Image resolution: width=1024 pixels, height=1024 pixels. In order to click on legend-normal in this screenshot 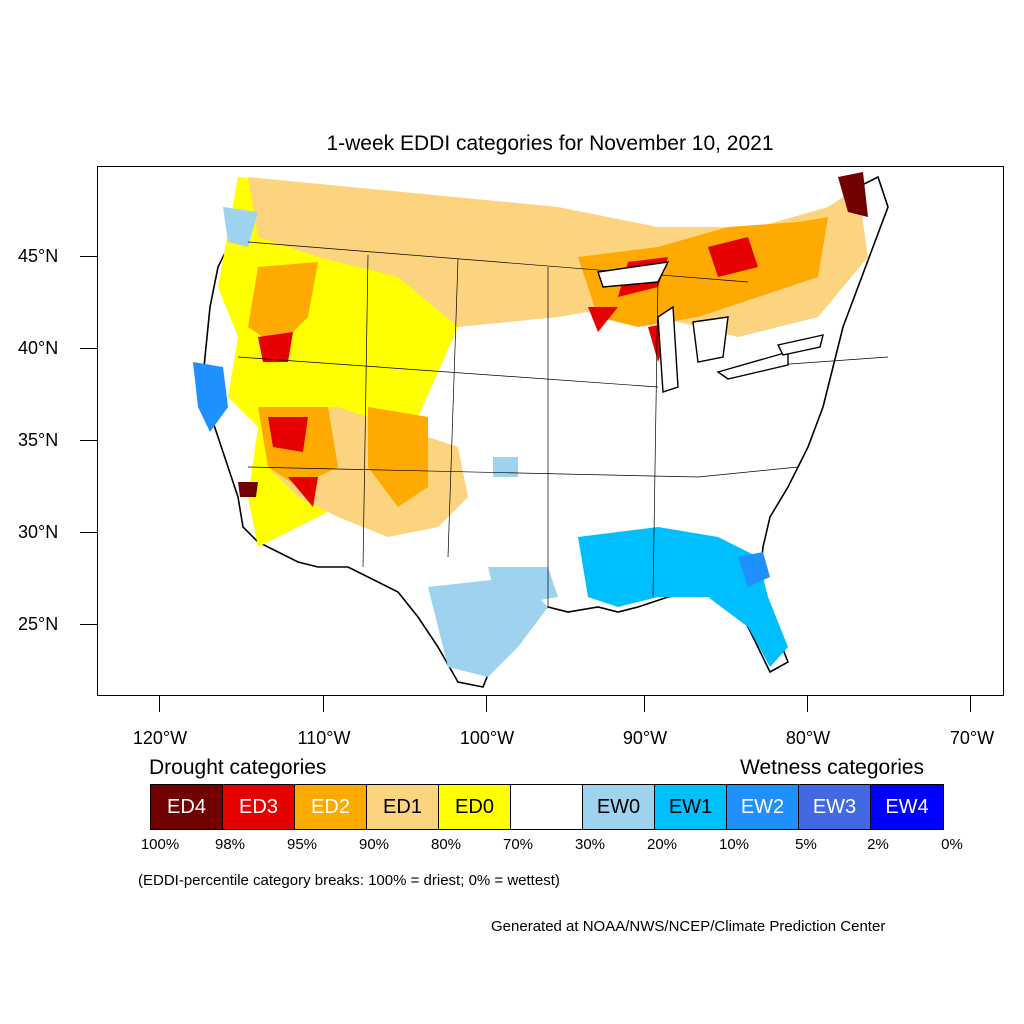, I will do `click(547, 807)`.